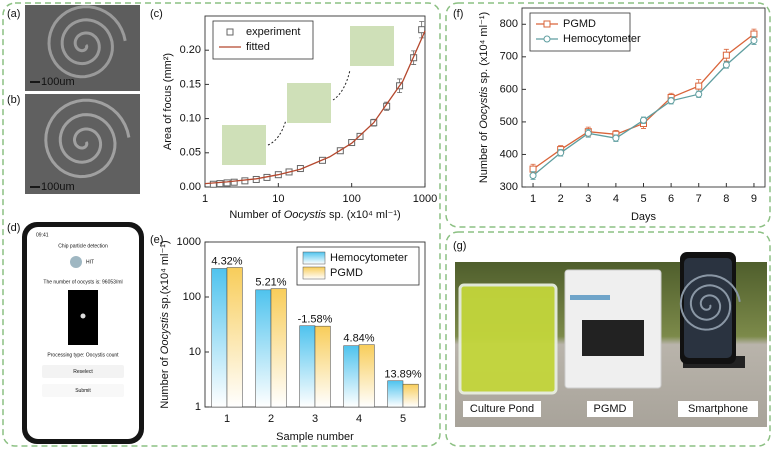  What do you see at coordinates (190, 153) in the screenshot?
I see `y-tick-label: 0.05` at bounding box center [190, 153].